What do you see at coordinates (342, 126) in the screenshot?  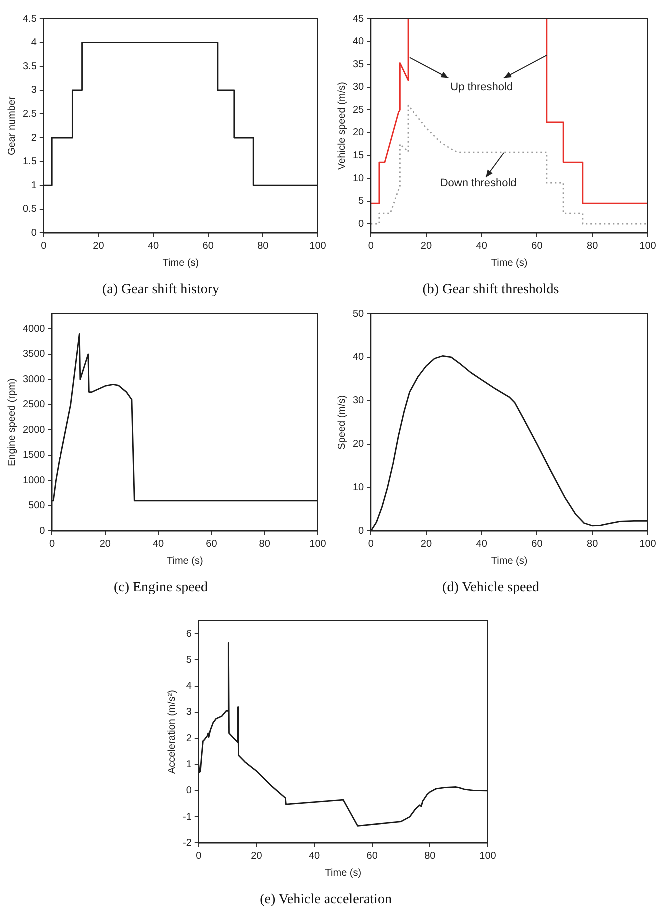 I see `y-axis-title: Vehicle speed (m/s)` at bounding box center [342, 126].